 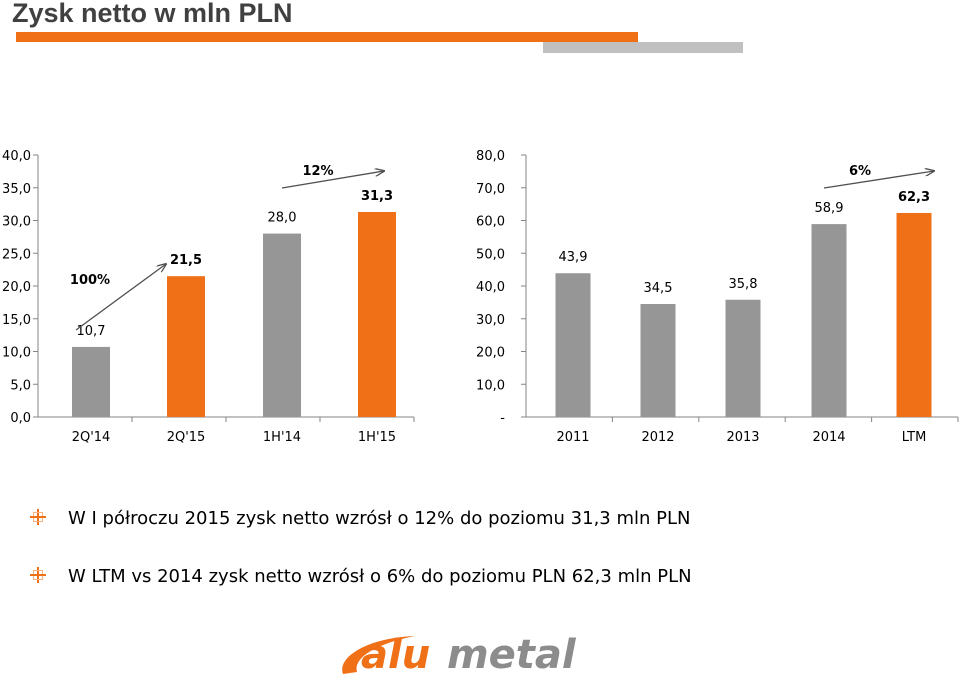 I want to click on x-tick-label: LTM, so click(x=914, y=437).